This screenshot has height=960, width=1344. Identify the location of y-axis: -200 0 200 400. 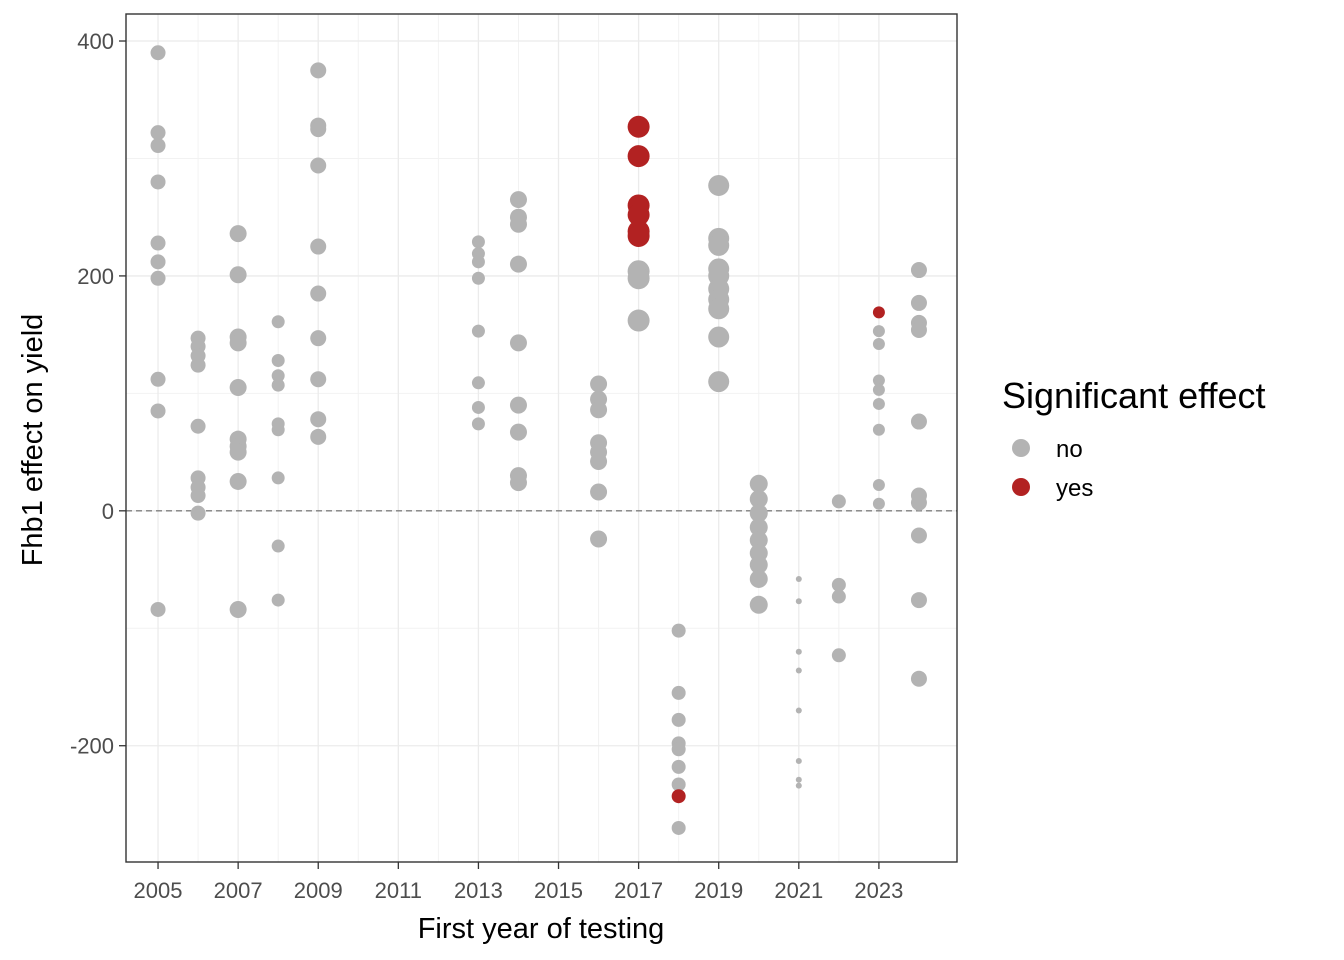
(98, 394).